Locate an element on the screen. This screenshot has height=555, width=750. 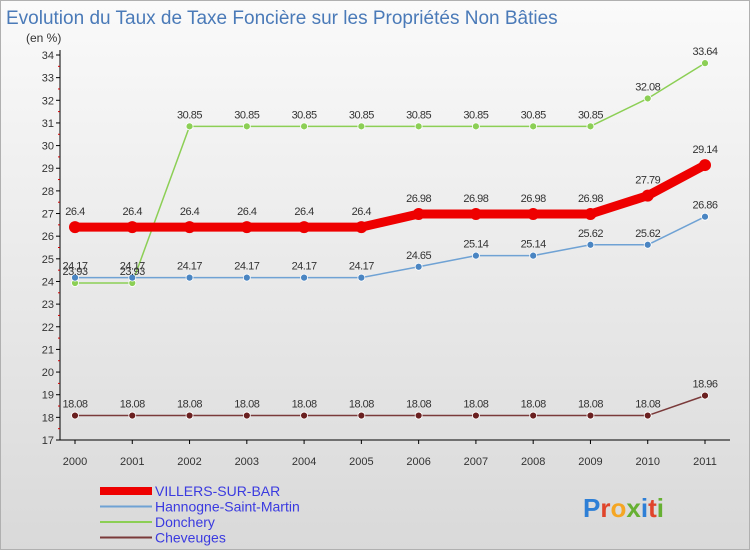
x-tick-label: 2011 is located at coordinates (705, 462).